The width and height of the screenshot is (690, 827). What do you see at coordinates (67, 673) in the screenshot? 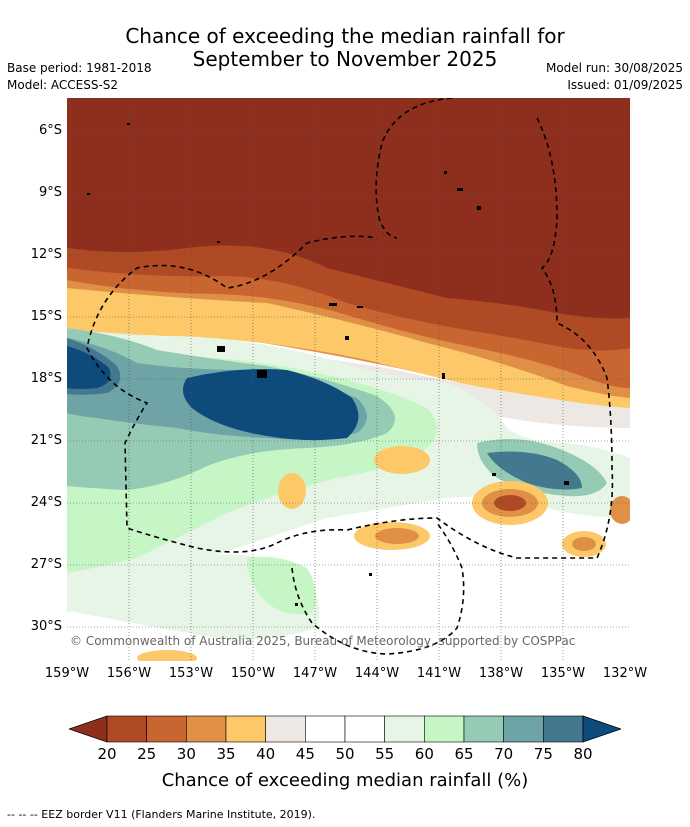
I see `lon-label: 159°W` at bounding box center [67, 673].